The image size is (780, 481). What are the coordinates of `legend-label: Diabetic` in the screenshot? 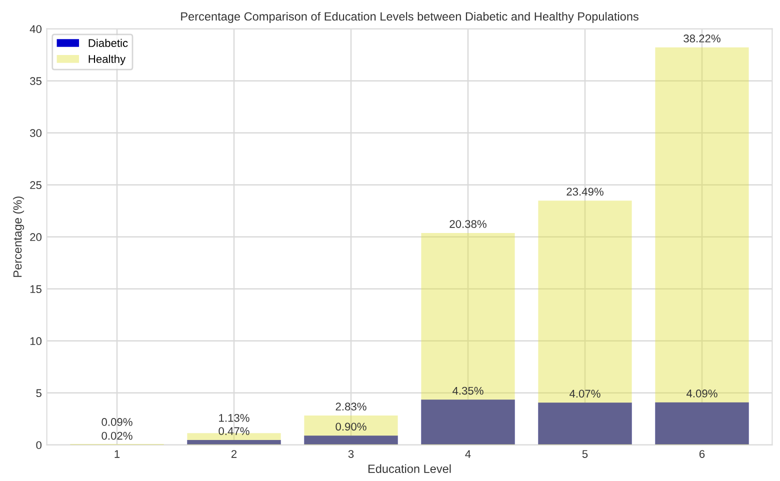 It's located at (108, 43).